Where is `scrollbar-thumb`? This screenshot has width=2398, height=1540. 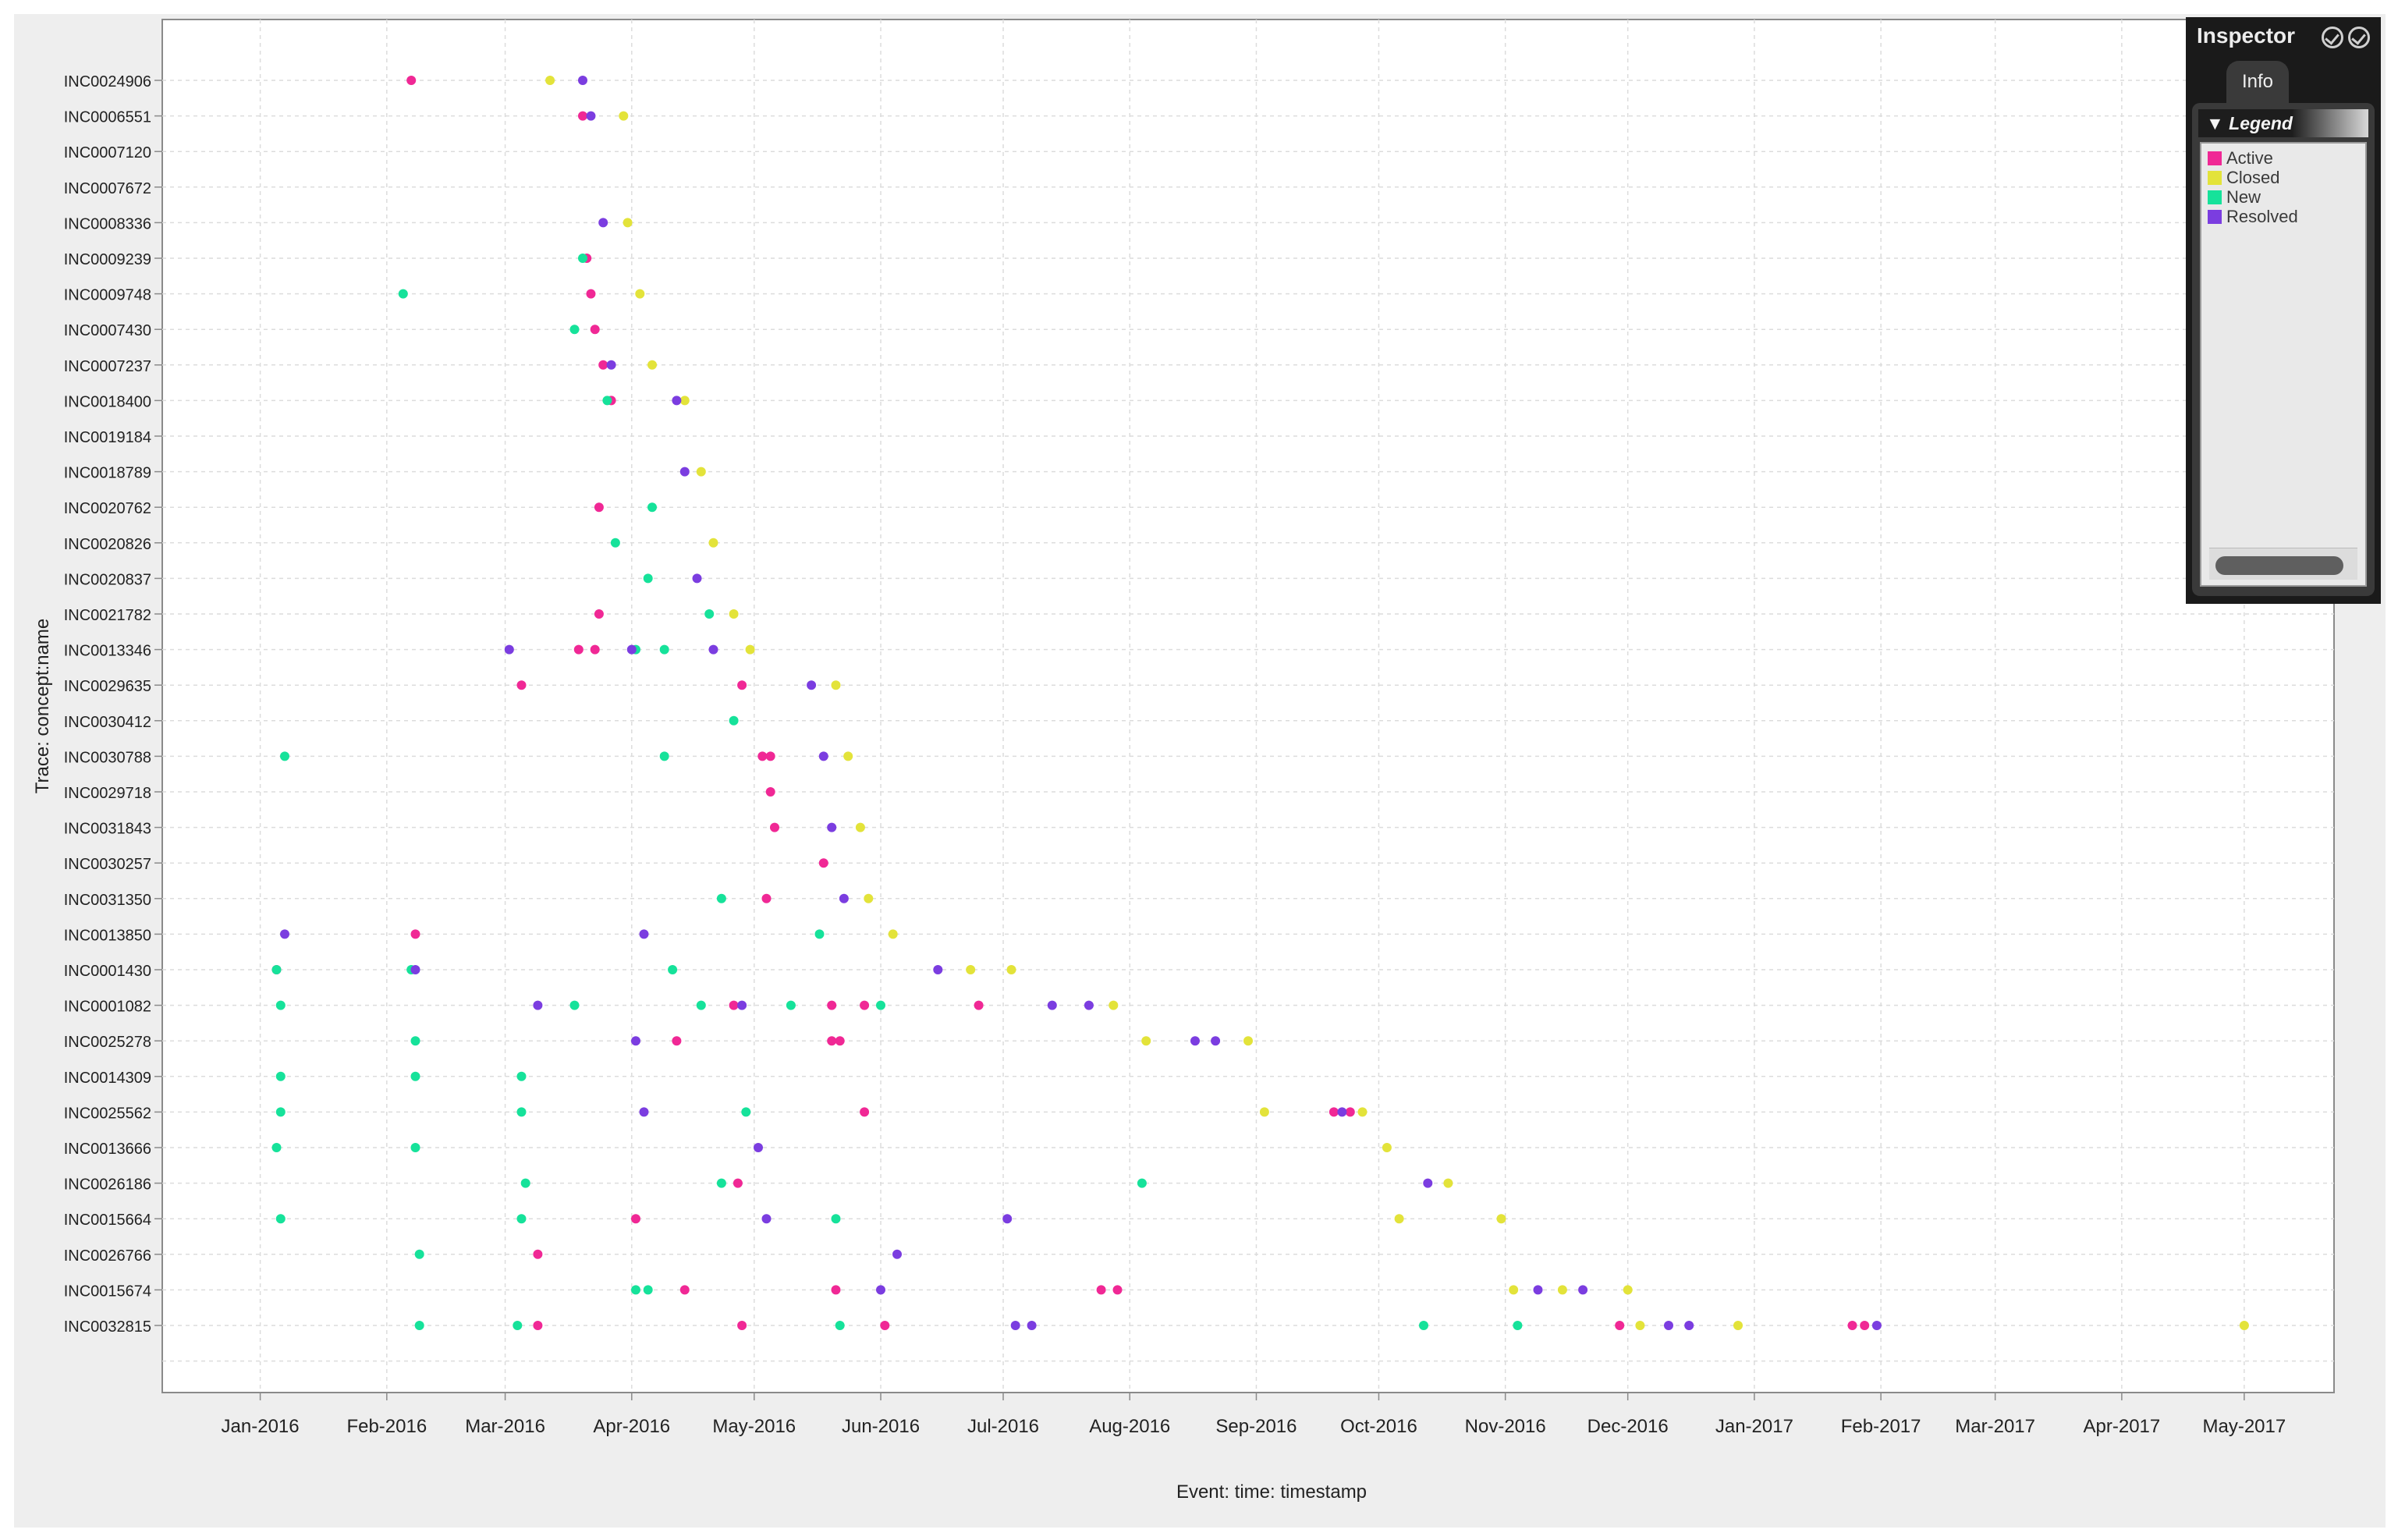
scrollbar-thumb is located at coordinates (2279, 565).